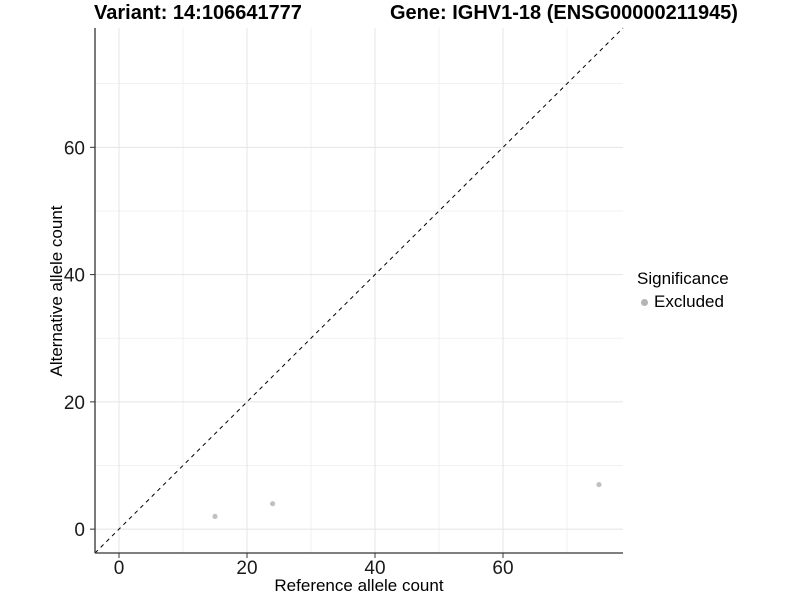  What do you see at coordinates (56, 291) in the screenshot?
I see `y-axis-title: Alternative allele count` at bounding box center [56, 291].